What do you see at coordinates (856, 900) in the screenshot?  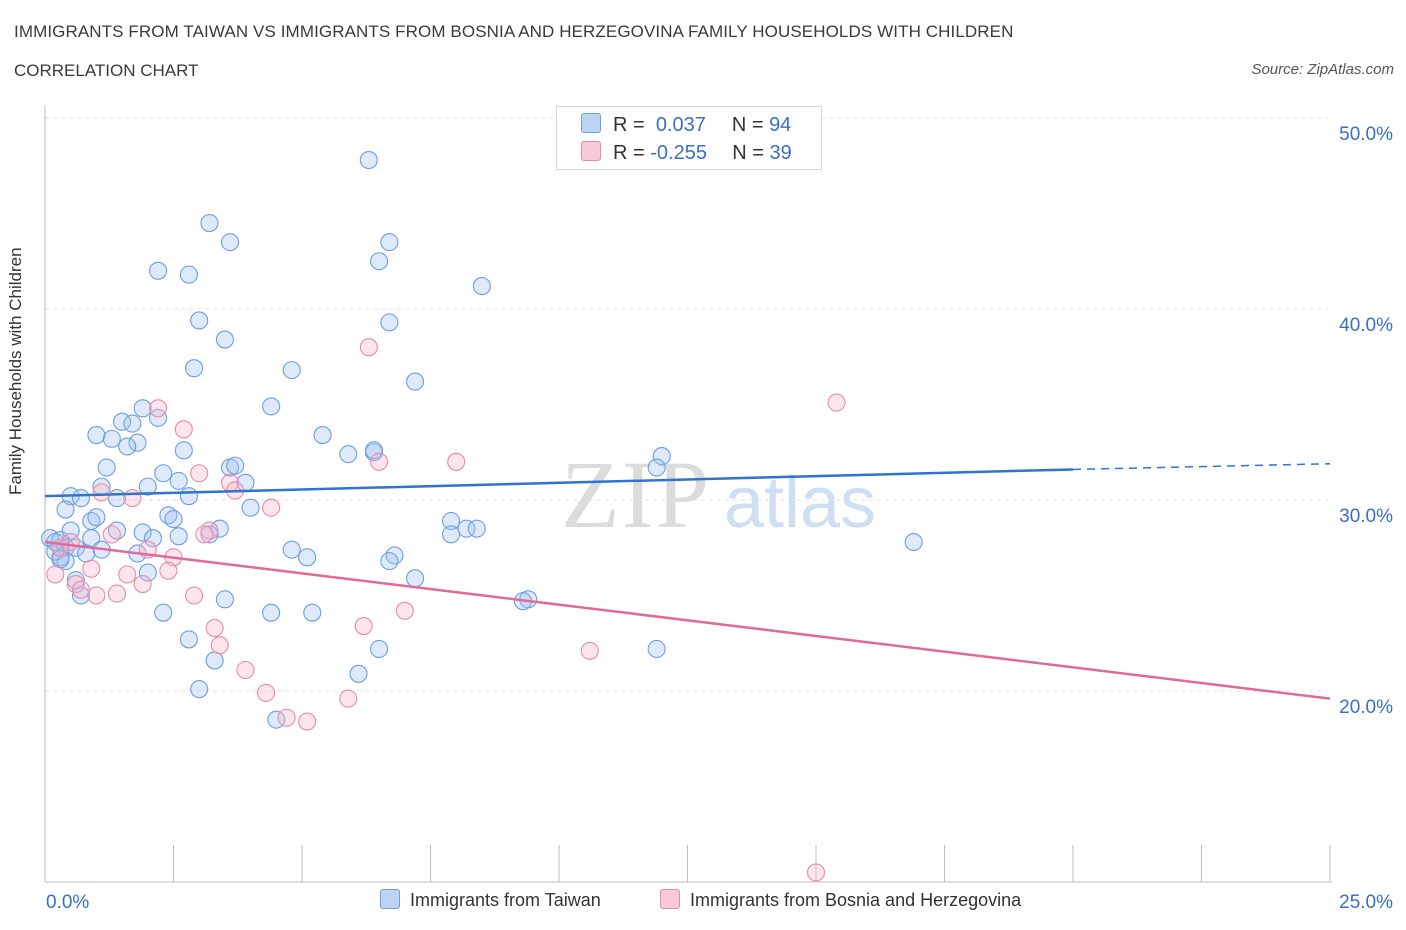 I see `bosnia-legend-label: Immigrants from Bosnia and Herzegovina` at bounding box center [856, 900].